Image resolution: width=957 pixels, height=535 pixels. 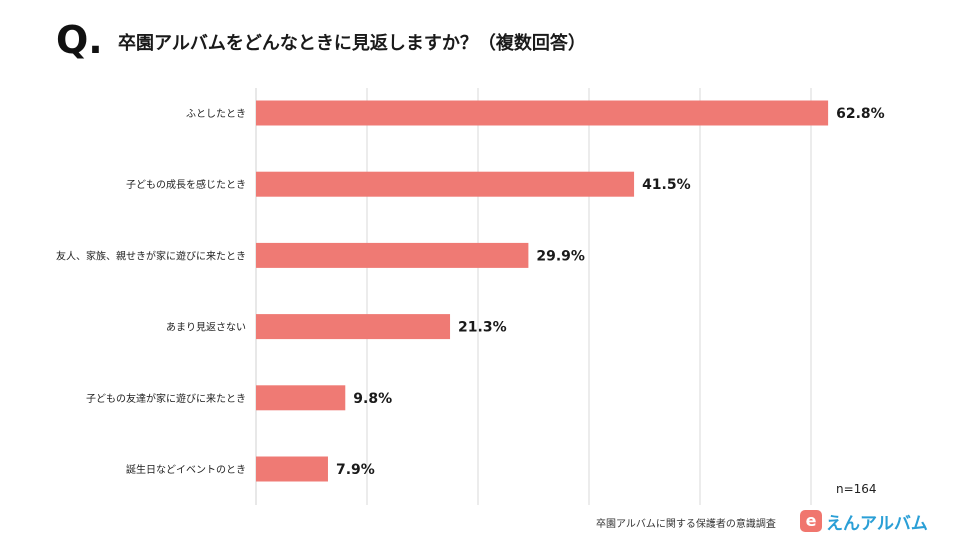 What do you see at coordinates (560, 256) in the screenshot?
I see `value-label: 29.9%` at bounding box center [560, 256].